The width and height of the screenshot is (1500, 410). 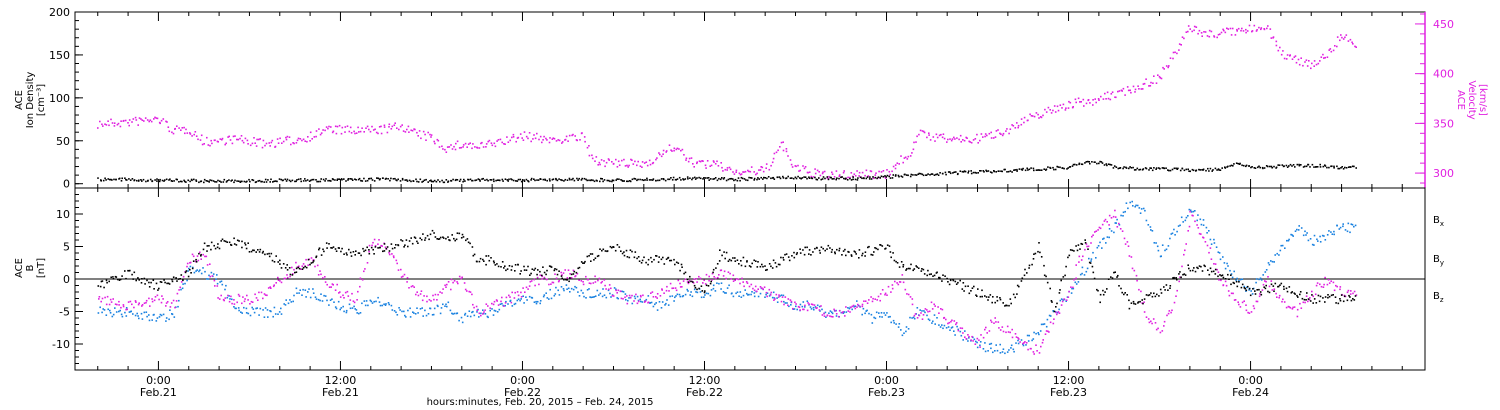 What do you see at coordinates (63, 141) in the screenshot?
I see `density-tick-label: 50` at bounding box center [63, 141].